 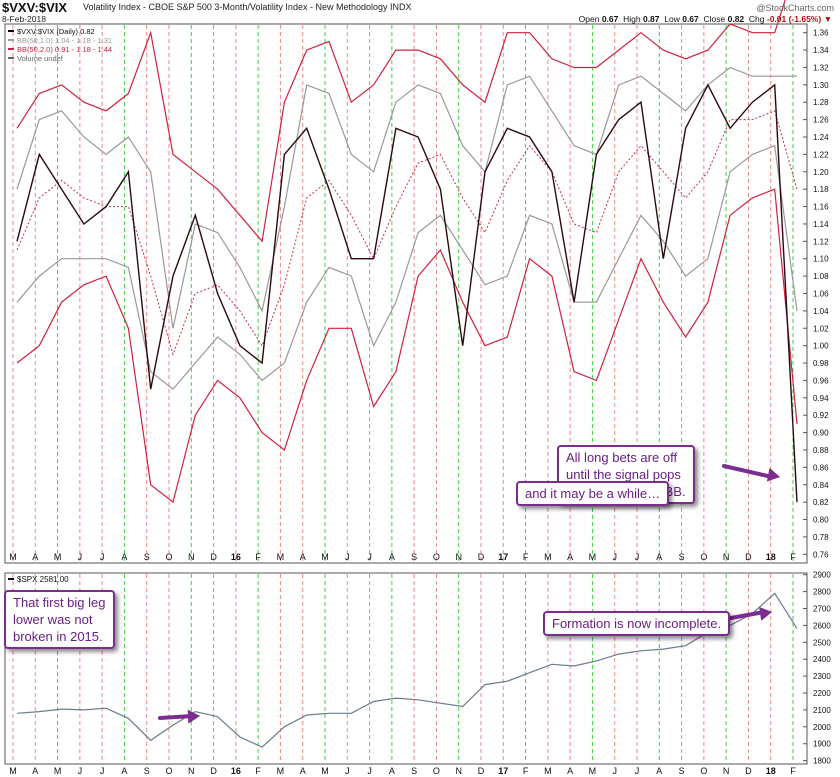 What do you see at coordinates (765, 613) in the screenshot?
I see `arrow-formation-head` at bounding box center [765, 613].